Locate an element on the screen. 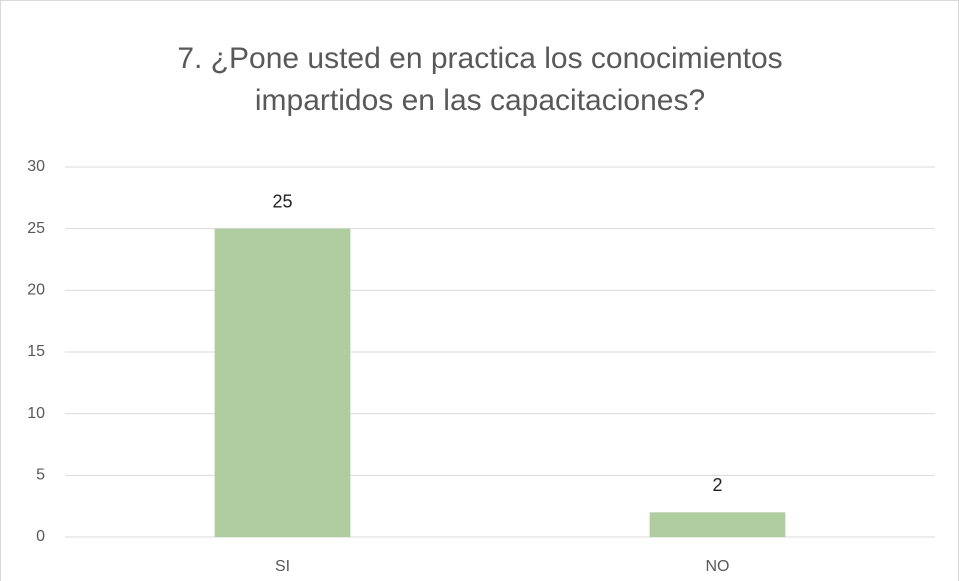  x-tick-label: SI is located at coordinates (282, 566).